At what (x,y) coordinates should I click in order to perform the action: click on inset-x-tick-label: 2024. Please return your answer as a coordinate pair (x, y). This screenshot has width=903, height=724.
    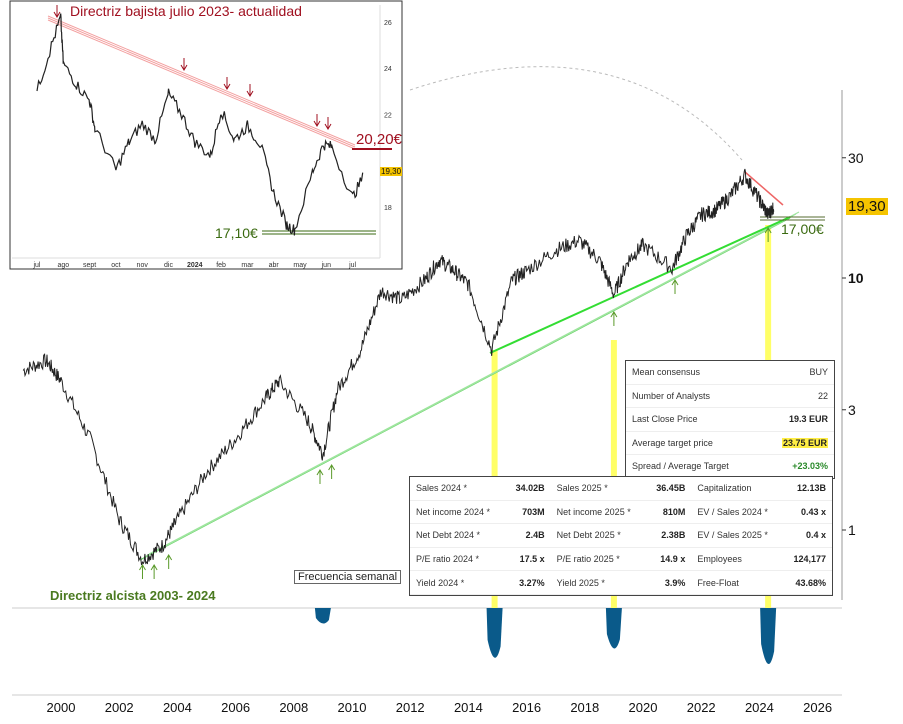
    Looking at the image, I should click on (195, 265).